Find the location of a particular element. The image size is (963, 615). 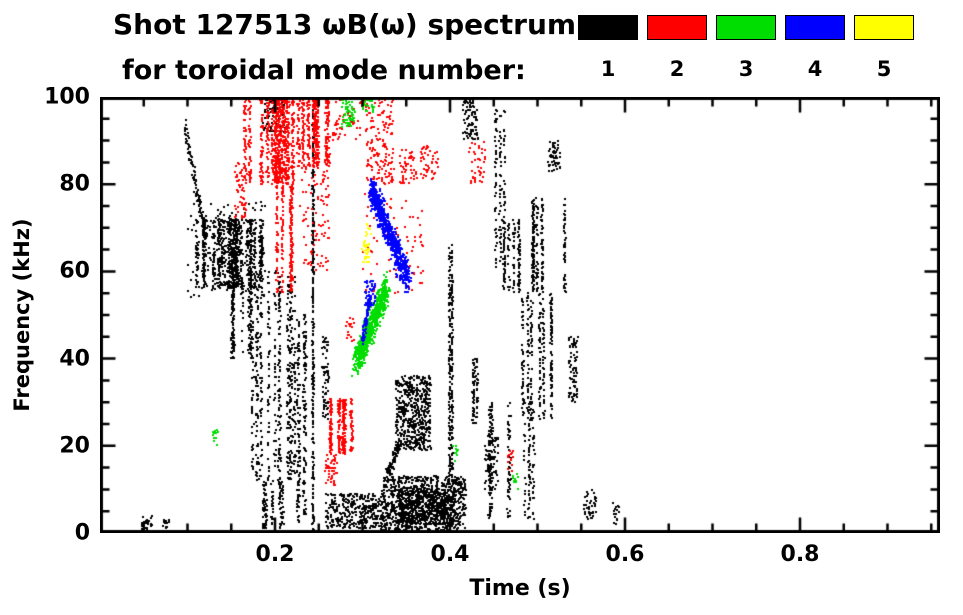

legend-mode-number: 3 is located at coordinates (746, 69).